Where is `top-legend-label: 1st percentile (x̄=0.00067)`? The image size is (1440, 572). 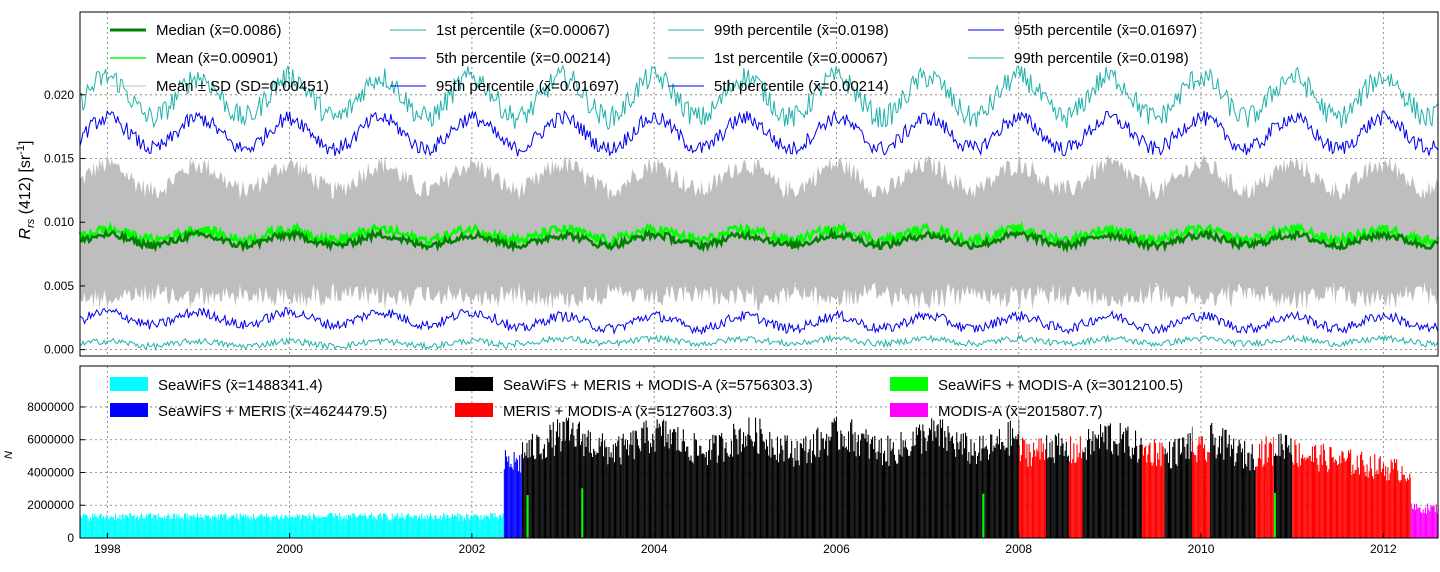 top-legend-label: 1st percentile (x̄=0.00067) is located at coordinates (523, 30).